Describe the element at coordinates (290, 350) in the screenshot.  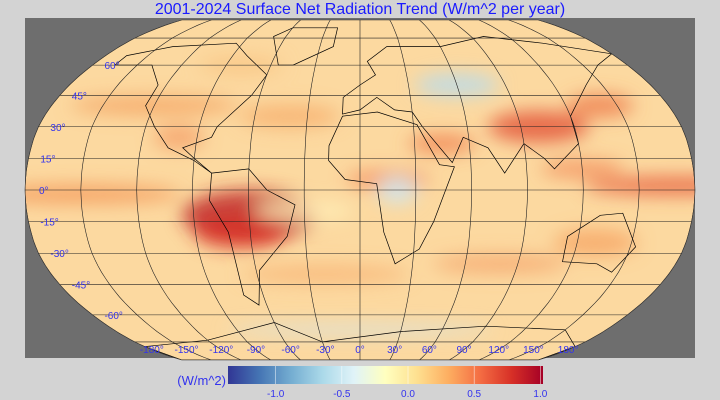
I see `longitude-label: -60°` at that location.